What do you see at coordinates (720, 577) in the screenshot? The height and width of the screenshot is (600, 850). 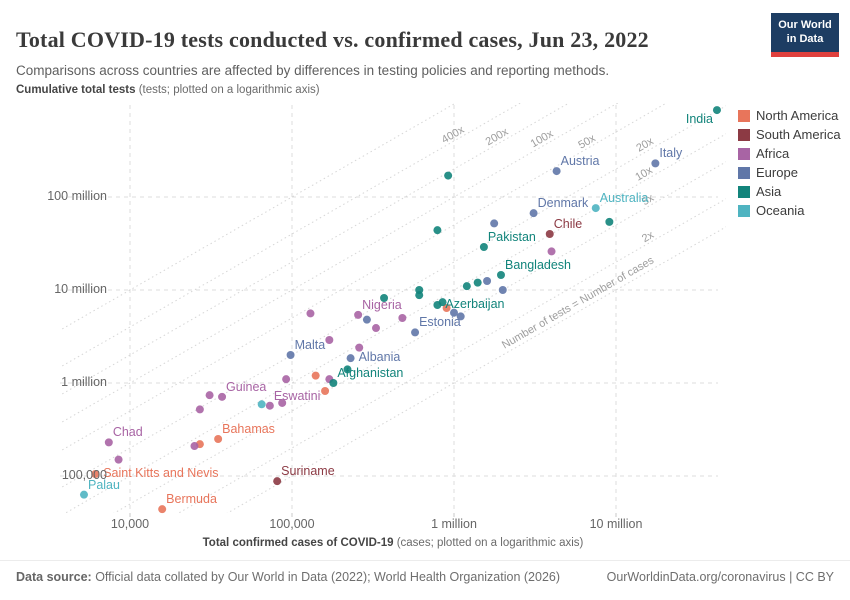 I see `owid-link: OurWorldinData.org/coronavirus | CC BY` at bounding box center [720, 577].